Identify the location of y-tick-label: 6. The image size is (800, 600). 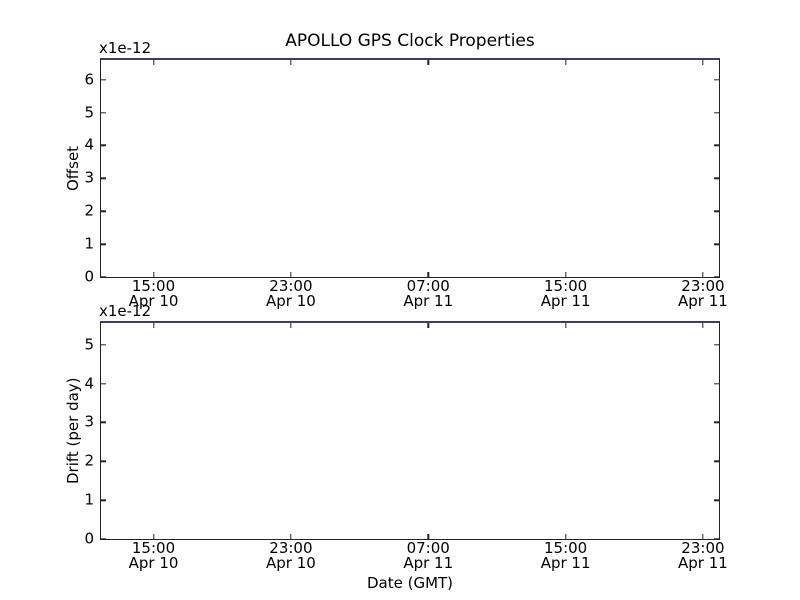
(89, 79).